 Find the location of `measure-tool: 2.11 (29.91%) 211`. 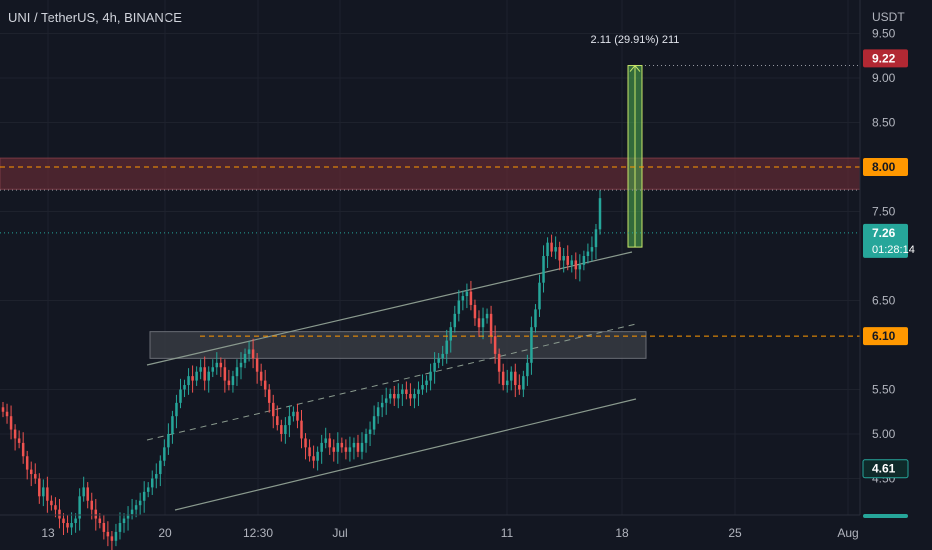

measure-tool: 2.11 (29.91%) 211 is located at coordinates (635, 141).